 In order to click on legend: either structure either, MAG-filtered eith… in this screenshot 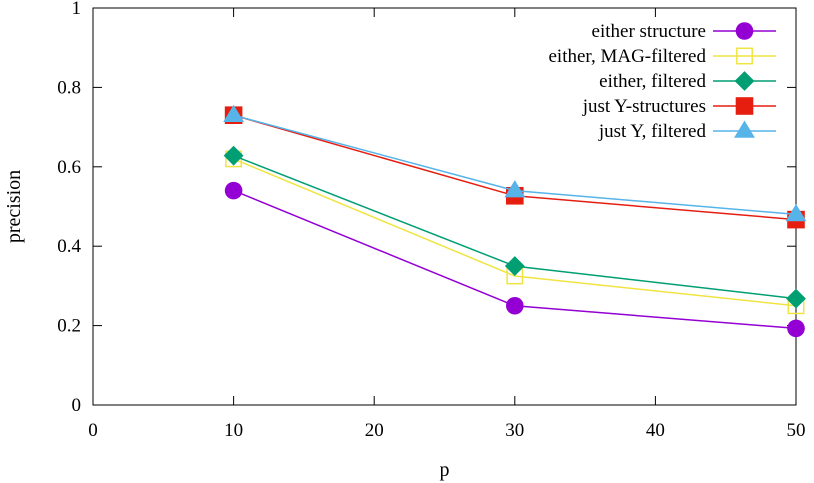, I will do `click(662, 81)`.